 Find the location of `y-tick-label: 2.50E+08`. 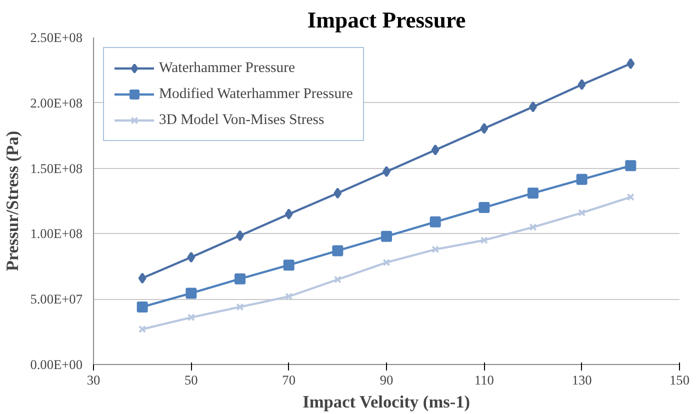

y-tick-label: 2.50E+08 is located at coordinates (56, 37).